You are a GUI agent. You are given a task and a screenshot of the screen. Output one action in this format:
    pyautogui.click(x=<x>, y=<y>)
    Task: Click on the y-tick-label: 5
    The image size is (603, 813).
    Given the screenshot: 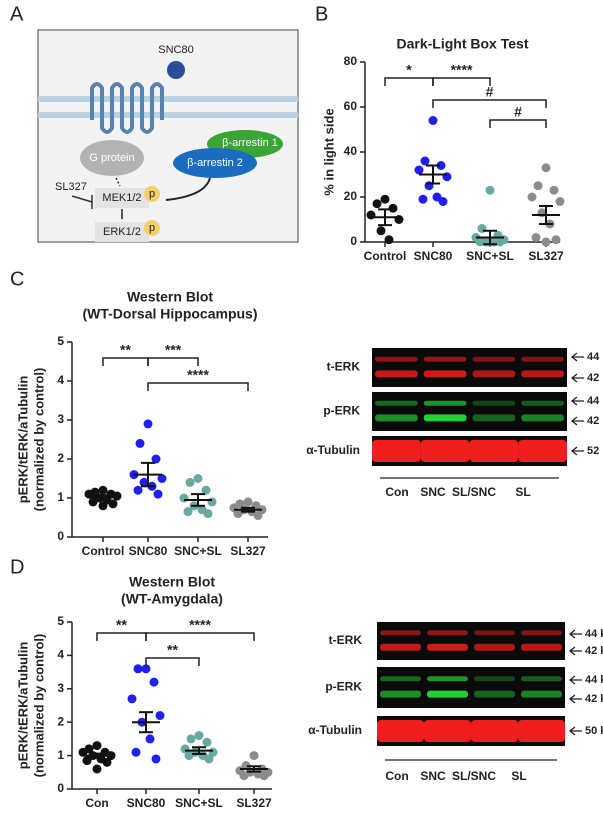 What is the action you would take?
    pyautogui.click(x=60, y=621)
    